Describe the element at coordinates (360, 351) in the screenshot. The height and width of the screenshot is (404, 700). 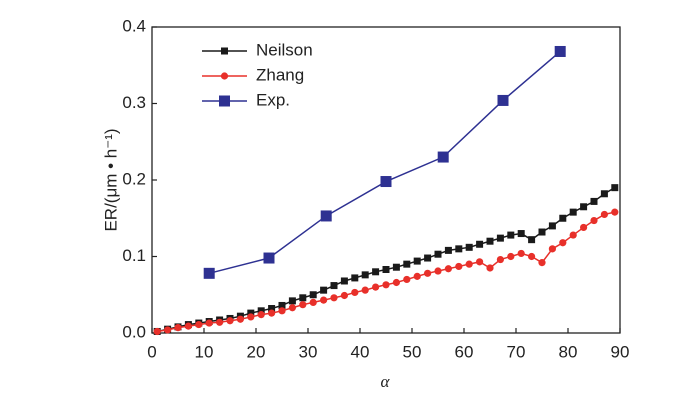
I see `x-tick-label: 40` at that location.